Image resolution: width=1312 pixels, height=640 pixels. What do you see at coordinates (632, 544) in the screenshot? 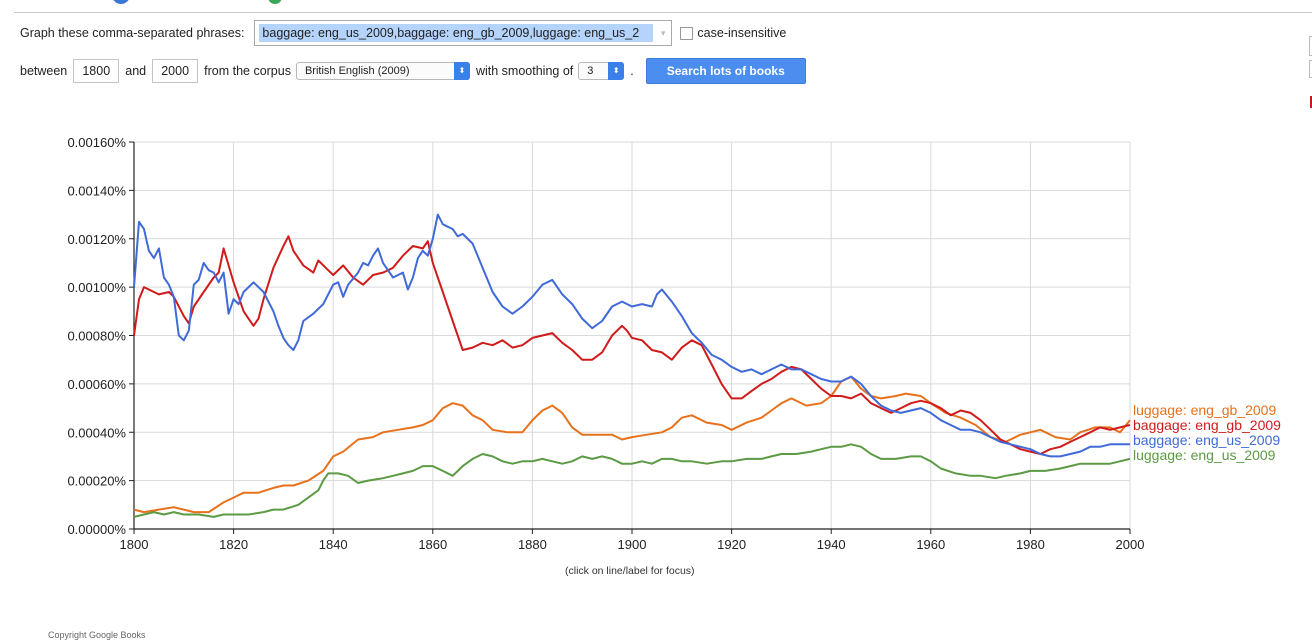
I see `x-tick-label: 1900` at bounding box center [632, 544].